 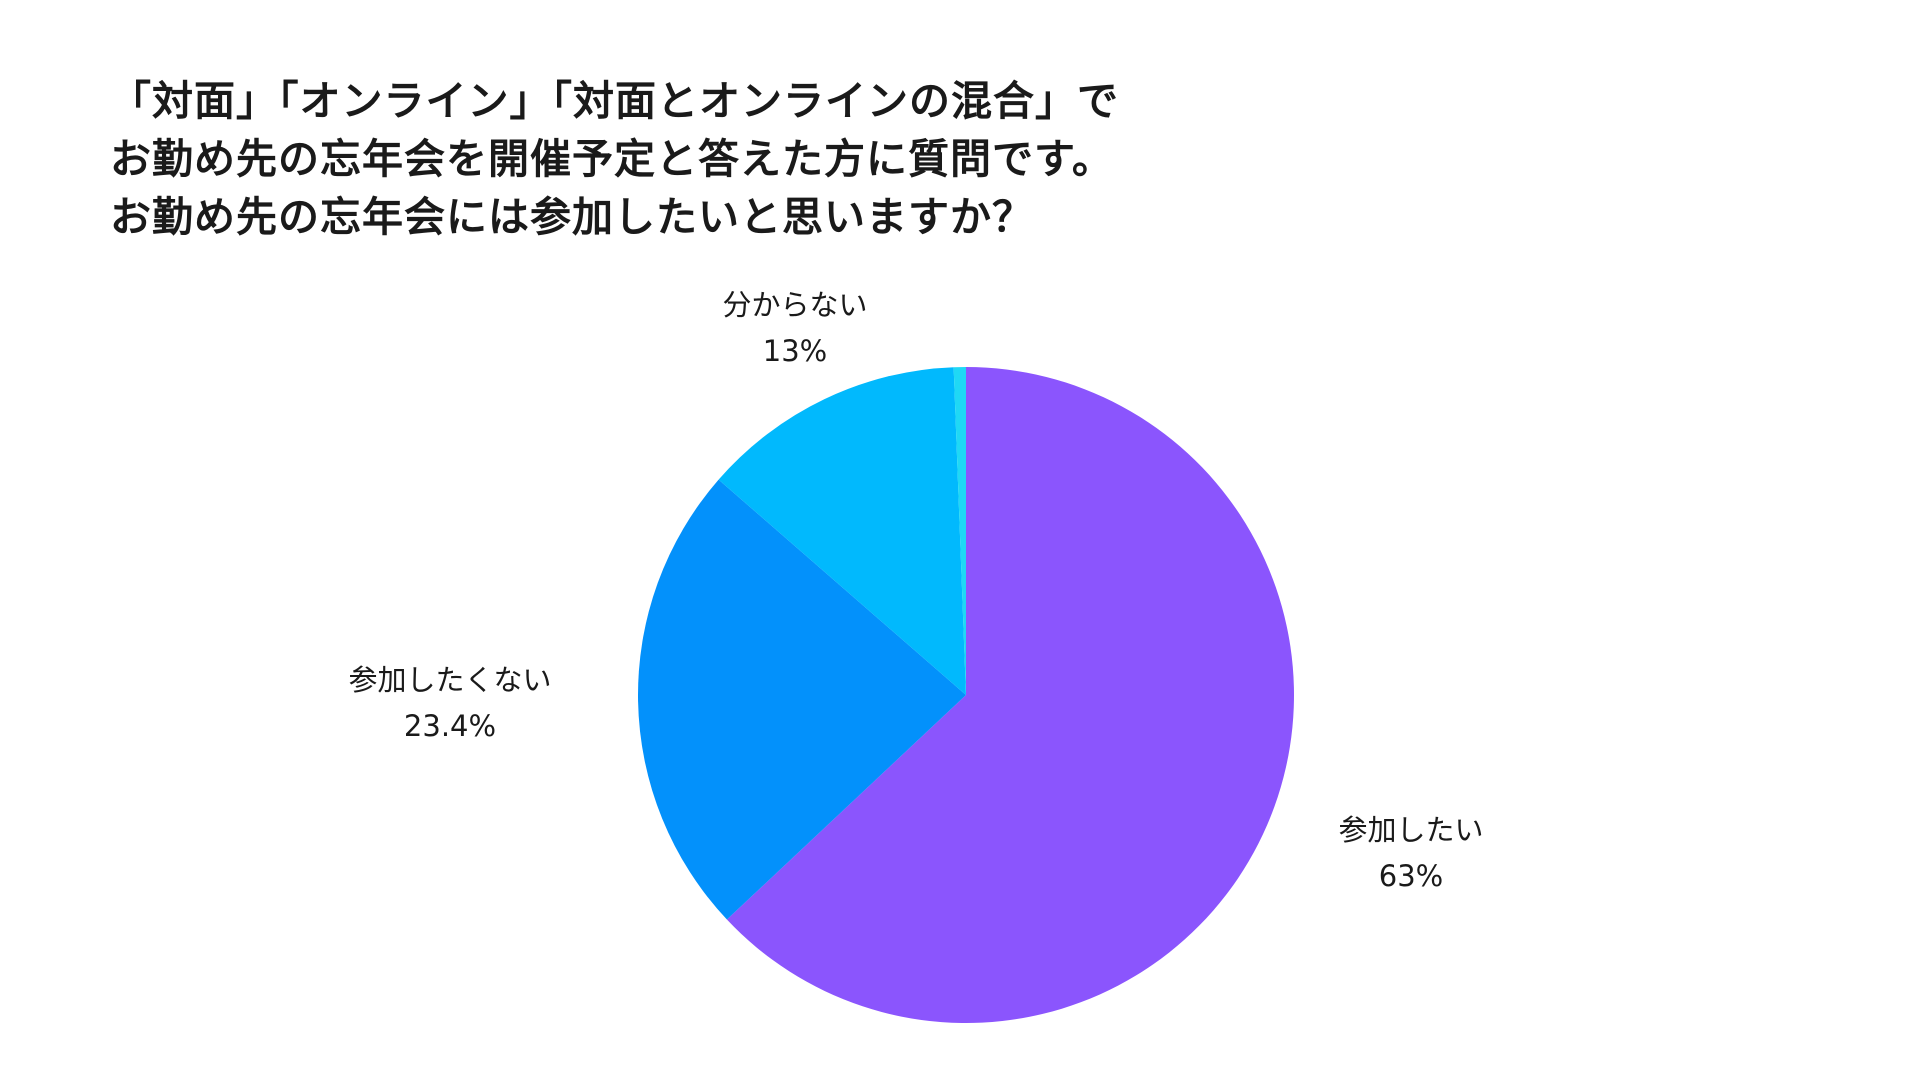 What do you see at coordinates (572, 217) in the screenshot?
I see `chart-title-line-3: お勤め先の忘年会には参加したいと思いますか？` at bounding box center [572, 217].